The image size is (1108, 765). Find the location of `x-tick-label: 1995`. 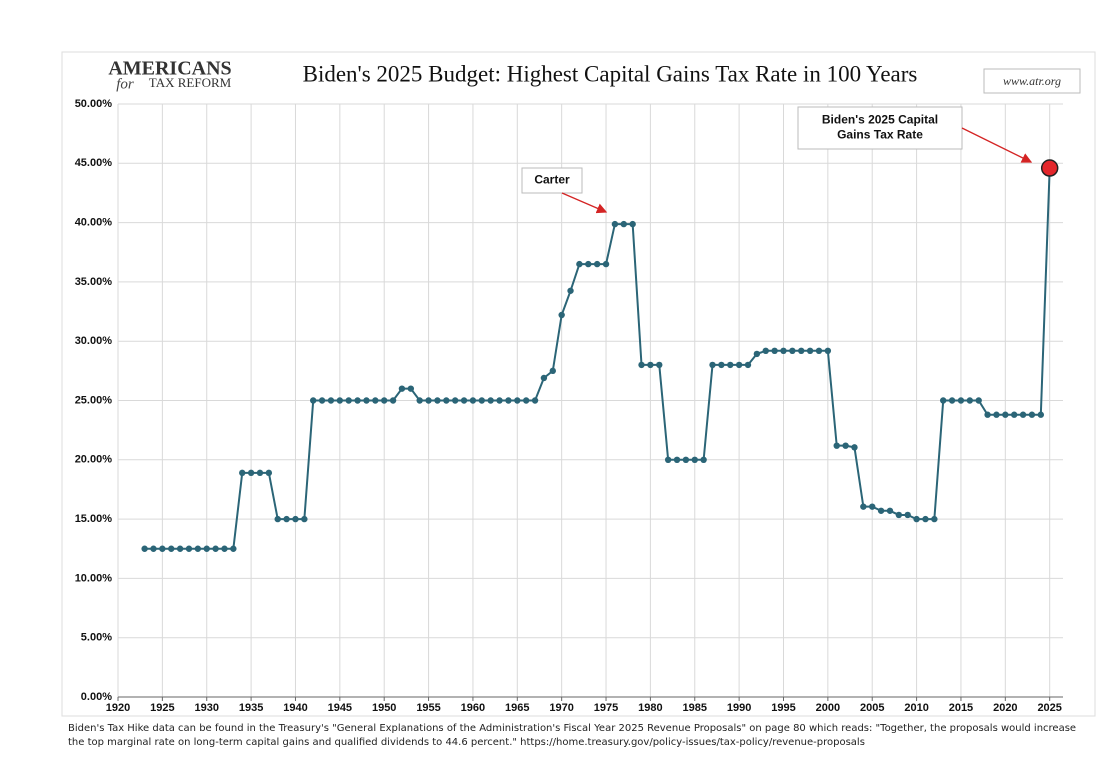

x-tick-label: 1995 is located at coordinates (783, 708).